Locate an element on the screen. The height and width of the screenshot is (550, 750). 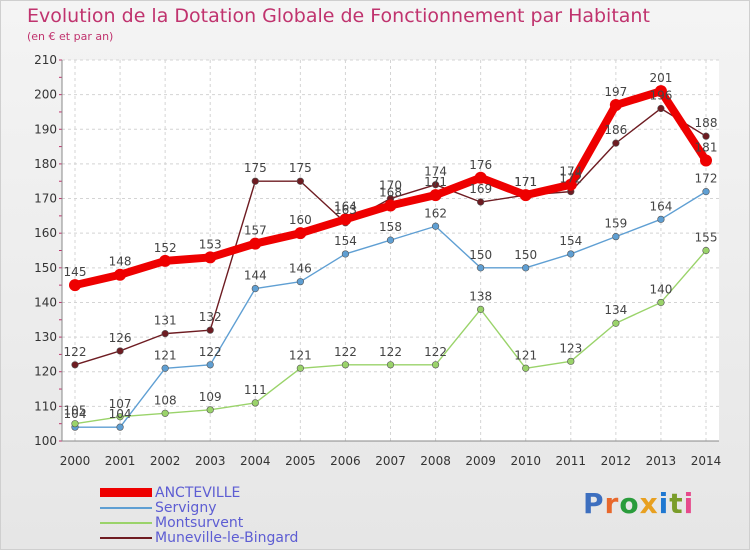
x-tick-label: 2002 is located at coordinates (165, 461).